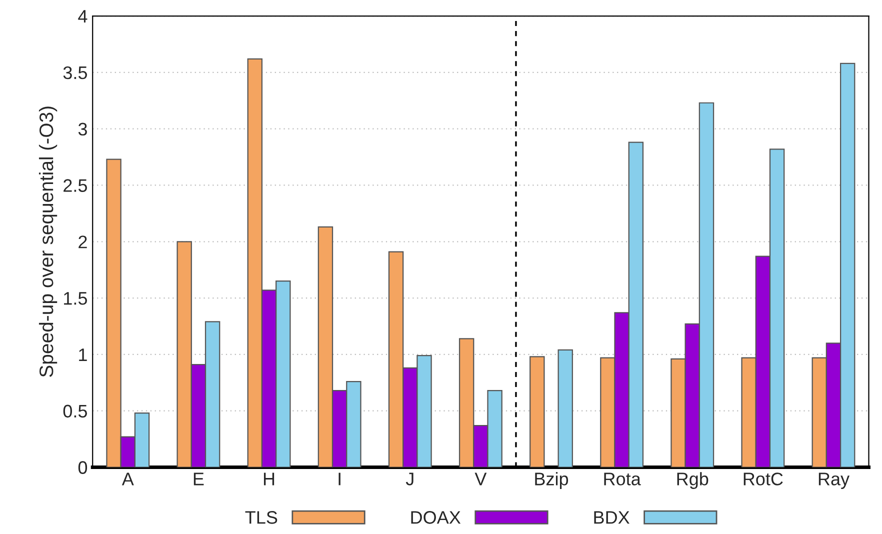 Image resolution: width=882 pixels, height=534 pixels. Describe the element at coordinates (612, 517) in the screenshot. I see `legend-label: BDX` at that location.